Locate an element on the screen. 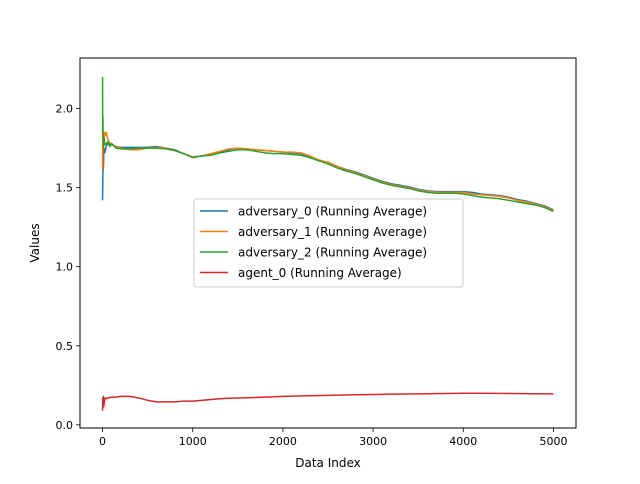 The height and width of the screenshot is (484, 640). x-tick-label: 4000 is located at coordinates (463, 441).